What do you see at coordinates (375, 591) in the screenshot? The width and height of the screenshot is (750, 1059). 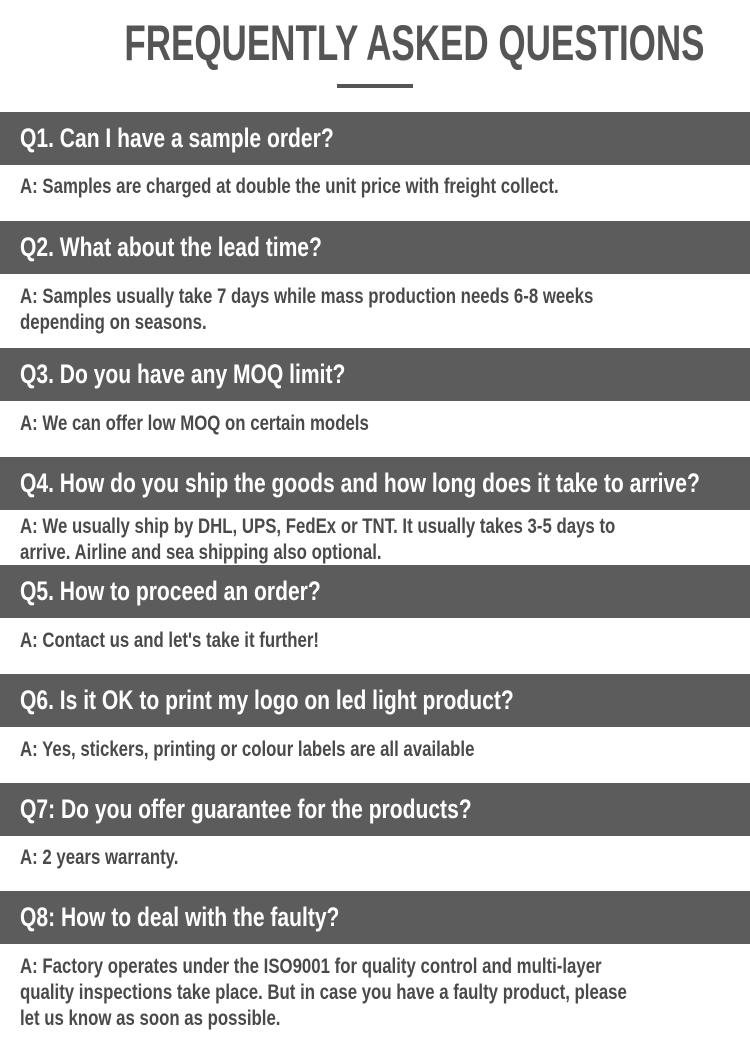 I see `faq-question-bar: Q5. How to proceed an order?` at bounding box center [375, 591].